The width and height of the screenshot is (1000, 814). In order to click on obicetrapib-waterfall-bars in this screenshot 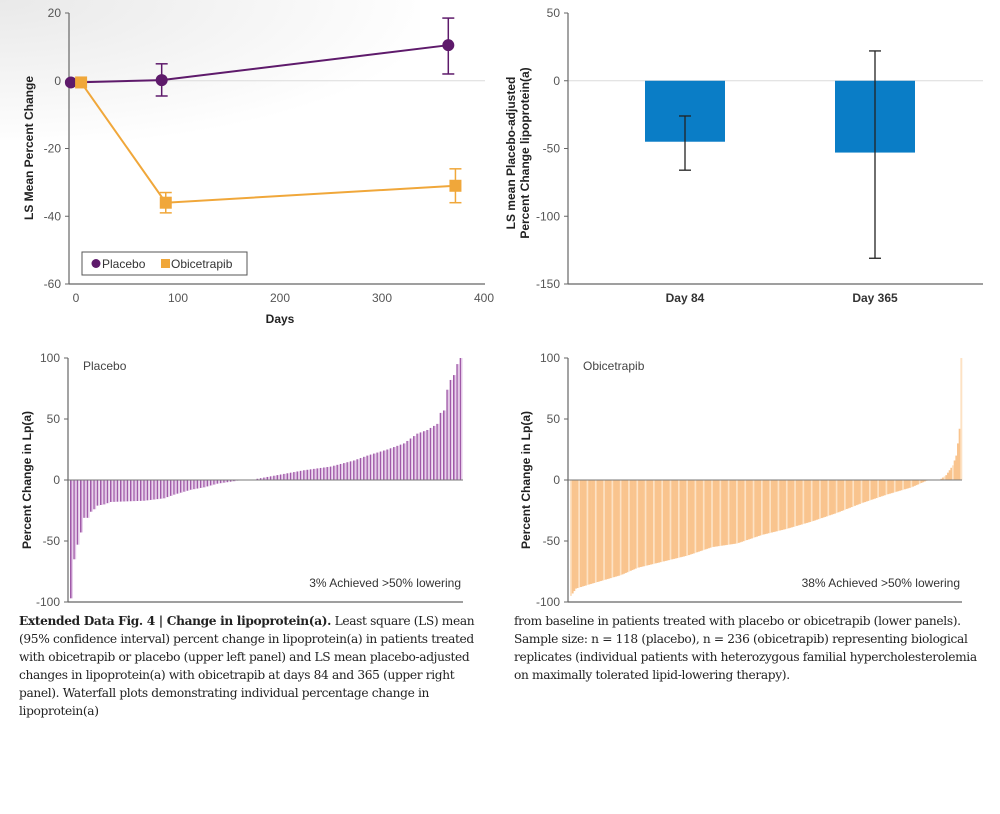, I will do `click(766, 477)`.